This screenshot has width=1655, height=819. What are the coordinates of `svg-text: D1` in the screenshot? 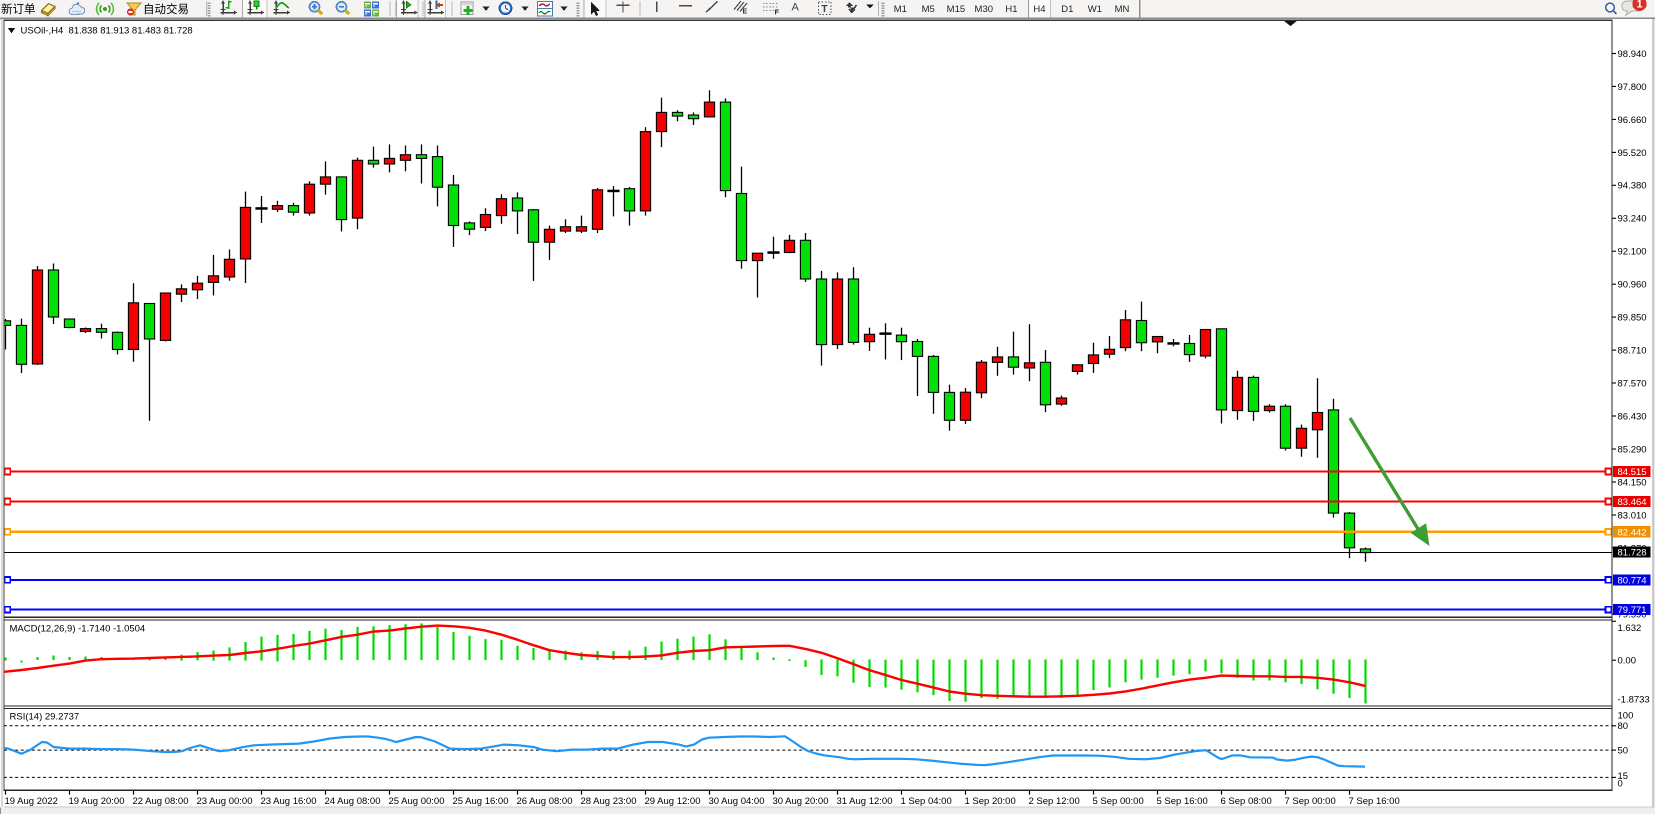 It's located at (1067, 9).